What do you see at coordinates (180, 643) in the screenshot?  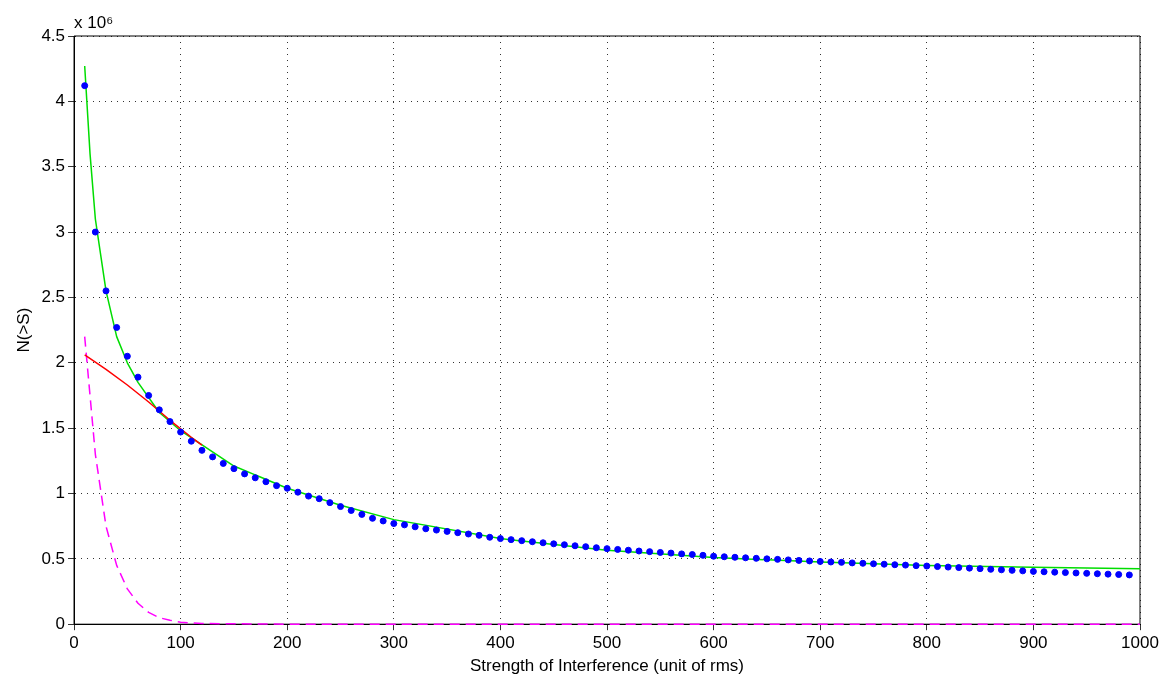 I see `x-tick-label: 100` at bounding box center [180, 643].